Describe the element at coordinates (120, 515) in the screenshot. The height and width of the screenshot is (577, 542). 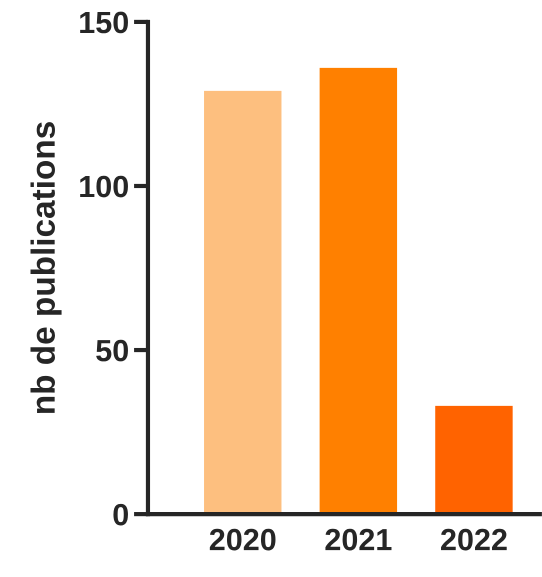
I see `y-tick-label: 0` at that location.